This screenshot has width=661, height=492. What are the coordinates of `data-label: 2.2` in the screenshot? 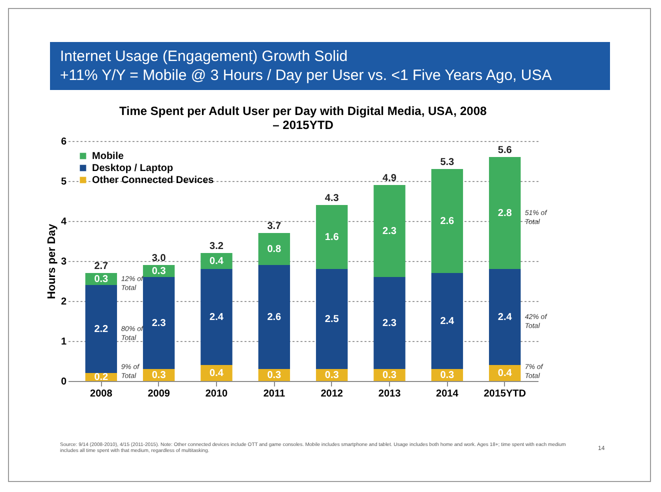 It's located at (101, 329).